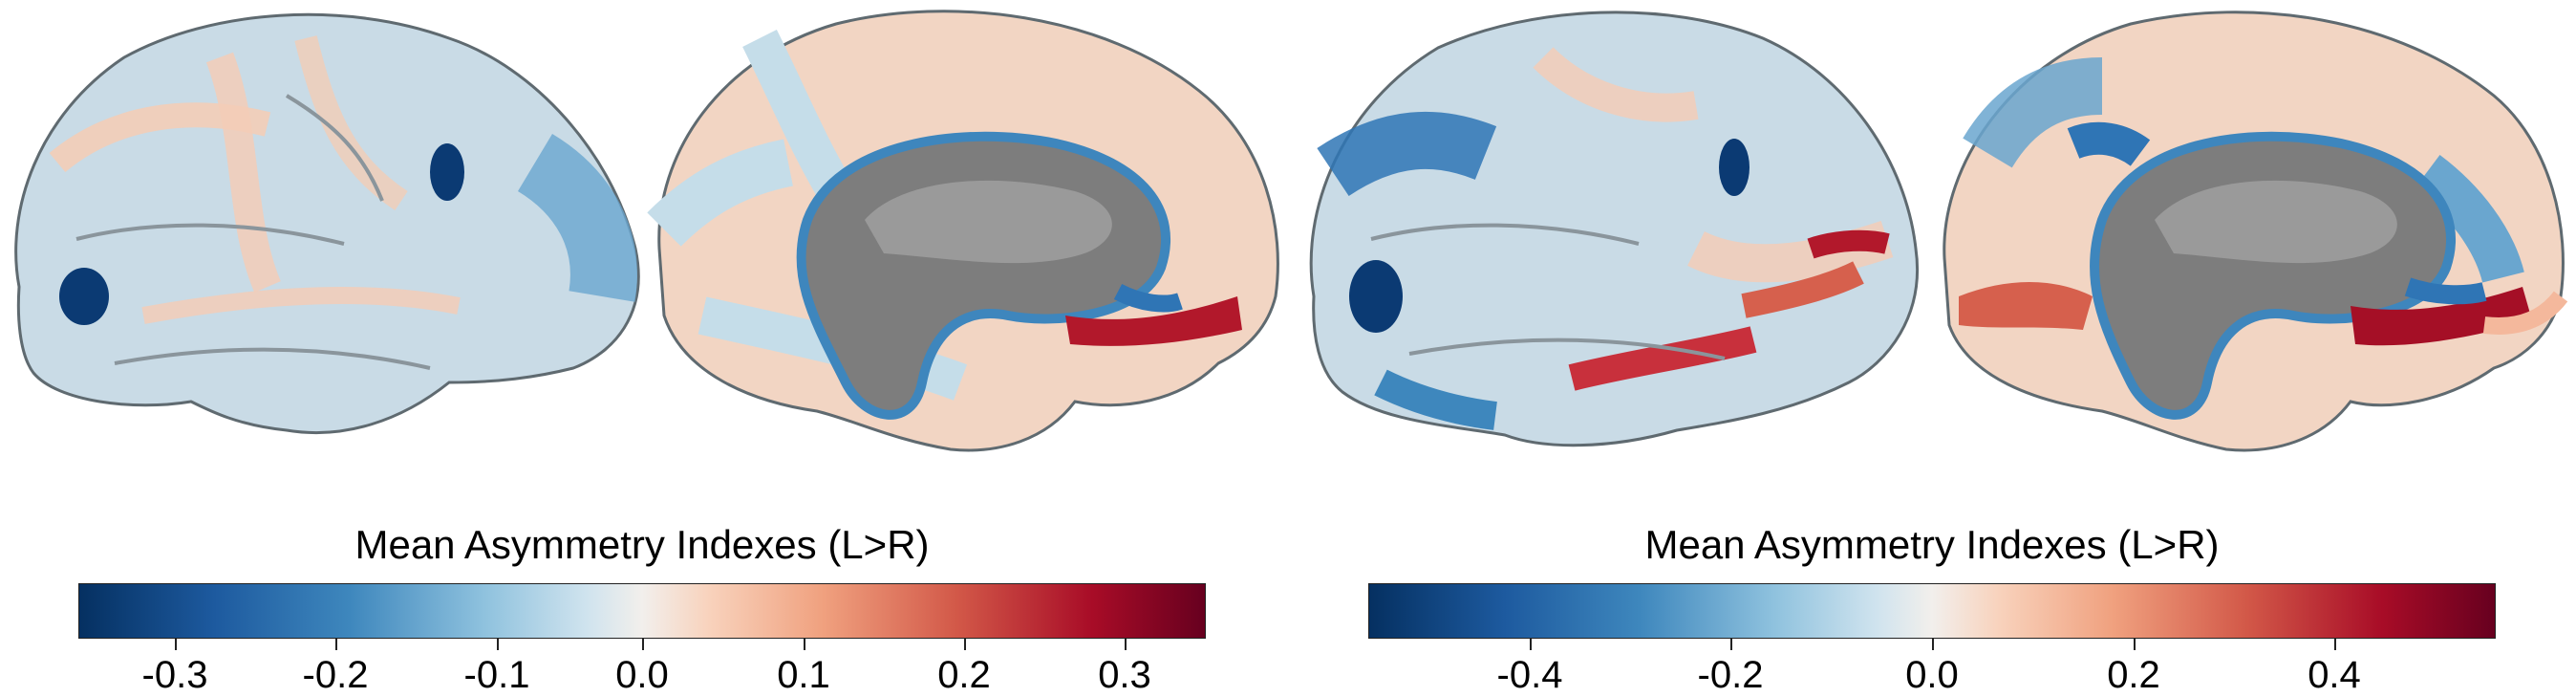 This screenshot has width=2576, height=697. What do you see at coordinates (496, 675) in the screenshot?
I see `colorbar-tick-label: -0.1` at bounding box center [496, 675].